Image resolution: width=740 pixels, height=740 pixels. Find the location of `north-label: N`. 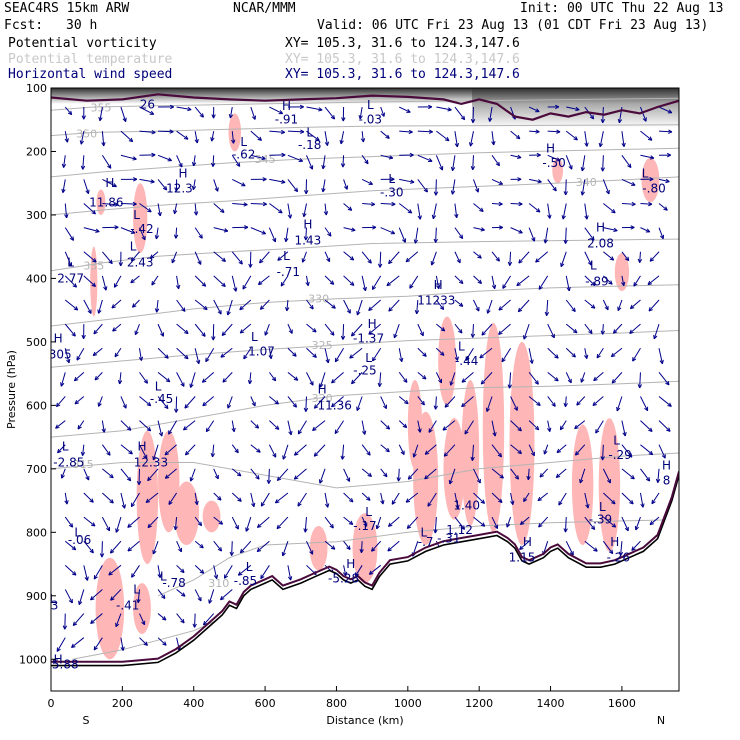

north-label: N is located at coordinates (661, 720).